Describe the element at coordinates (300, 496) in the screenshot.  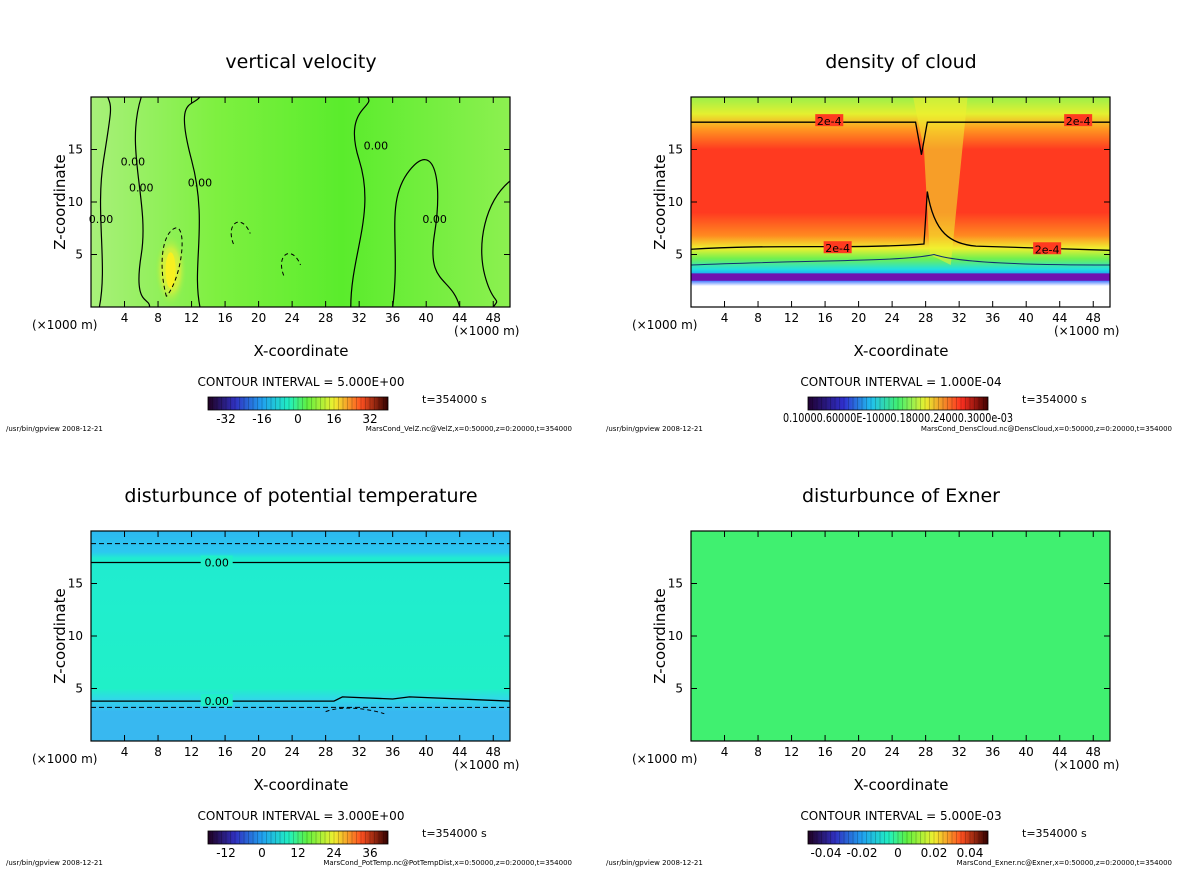
I see `panel-title: disturbunce of potential temperature` at that location.